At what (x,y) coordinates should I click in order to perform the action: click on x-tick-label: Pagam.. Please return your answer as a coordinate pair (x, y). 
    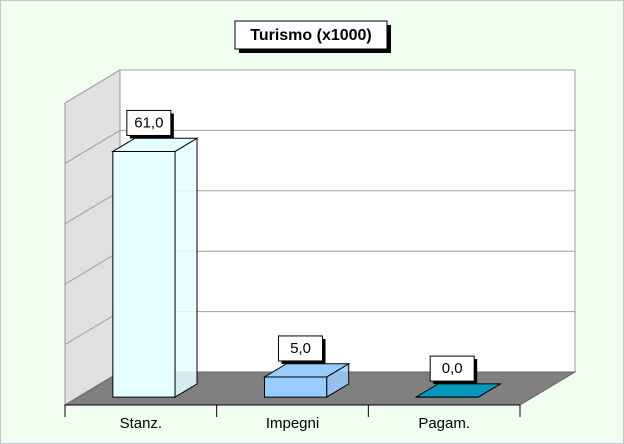
    Looking at the image, I should click on (444, 423).